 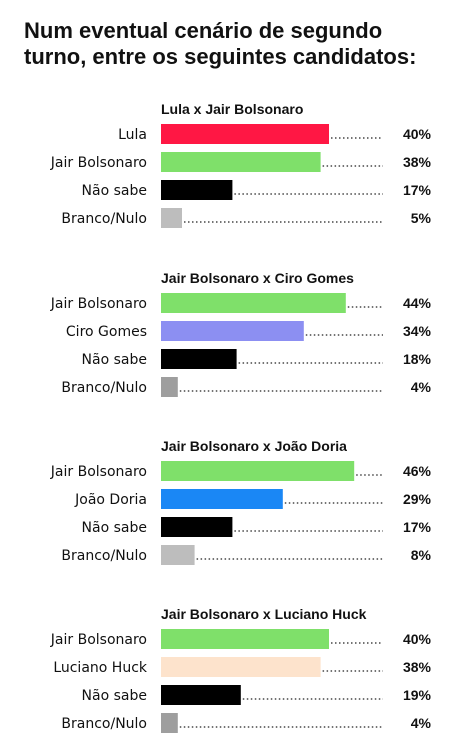 I want to click on value-label: 29%, so click(x=417, y=499).